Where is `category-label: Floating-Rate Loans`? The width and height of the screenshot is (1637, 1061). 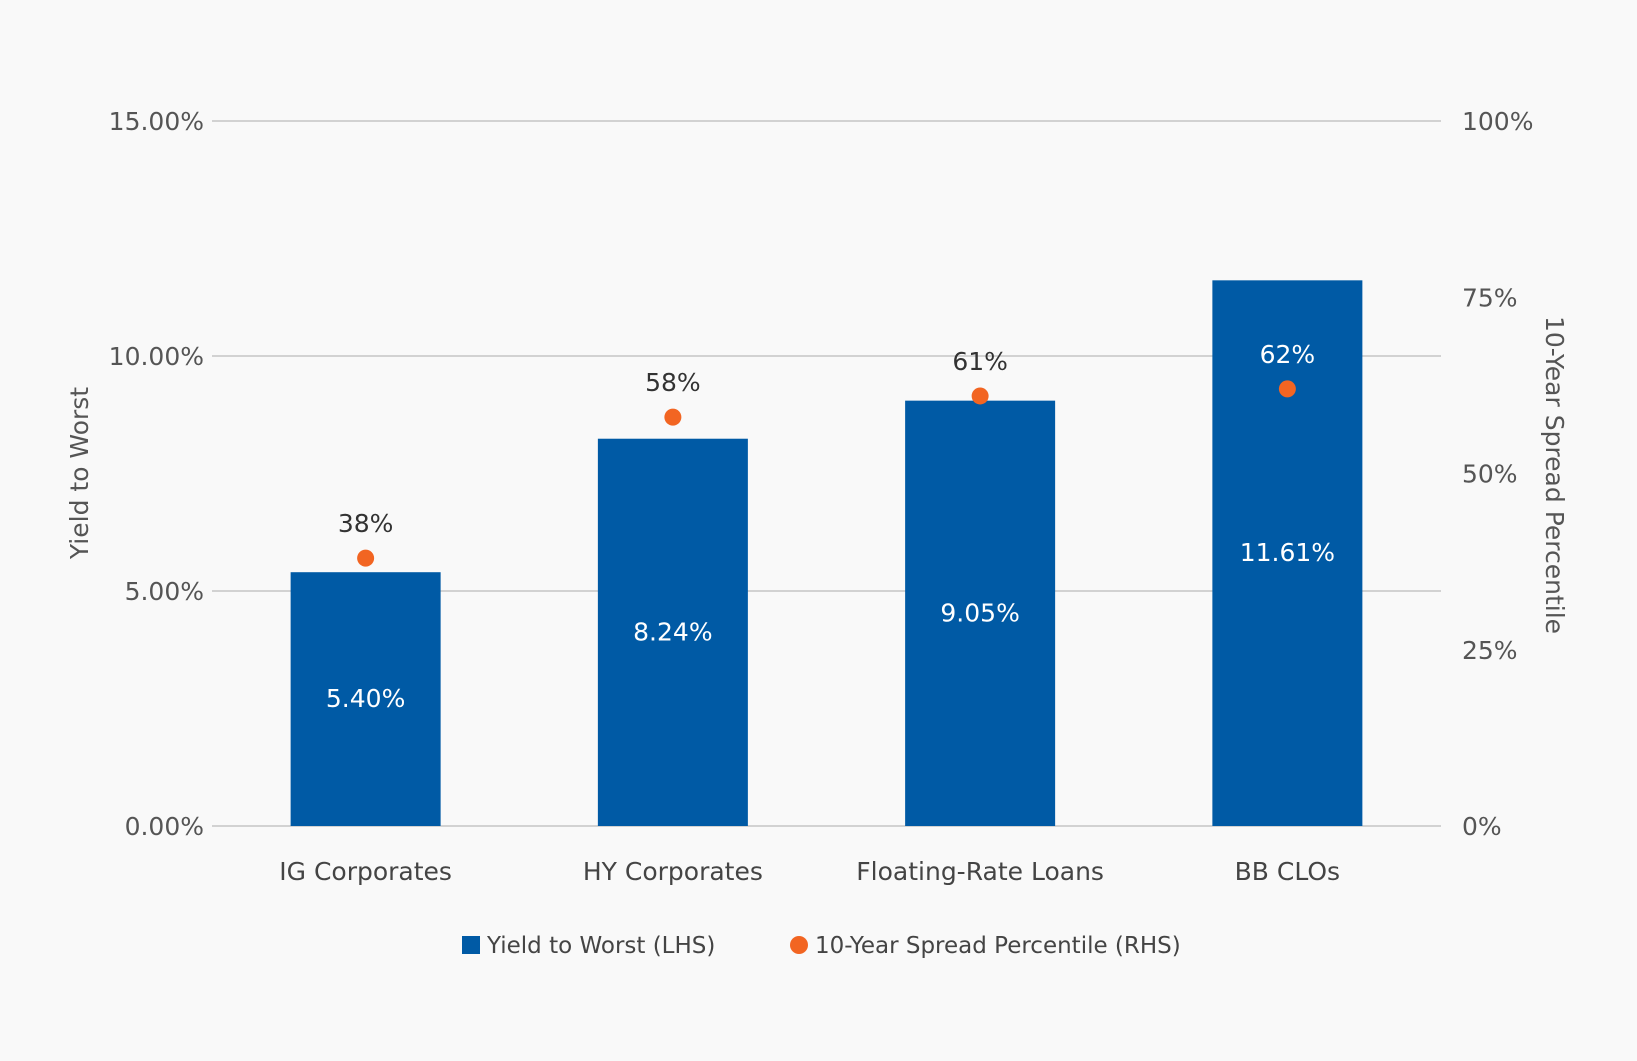
category-label: Floating-Rate Loans is located at coordinates (980, 871).